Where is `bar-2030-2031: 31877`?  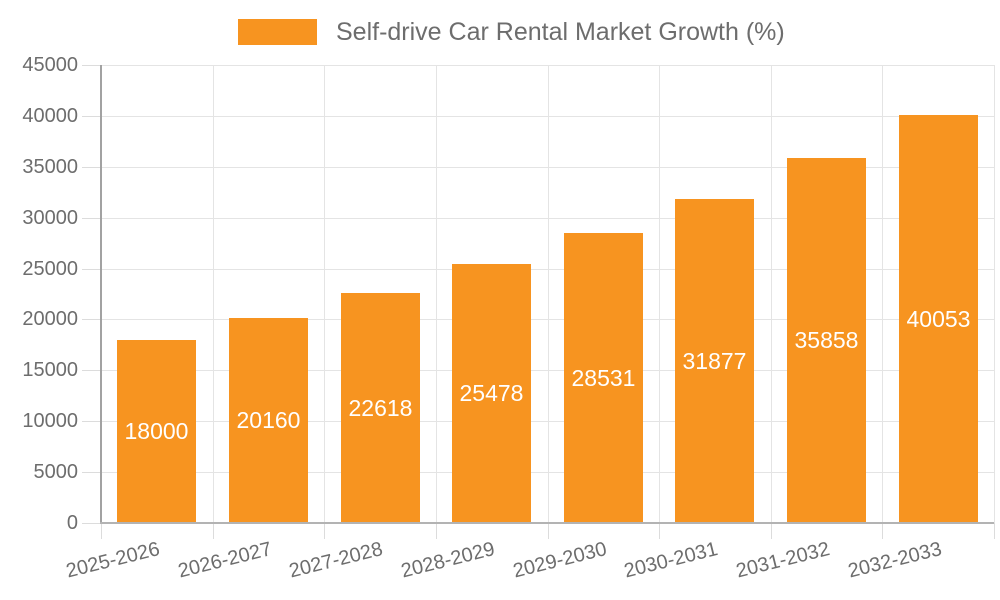
bar-2030-2031: 31877 is located at coordinates (714, 360).